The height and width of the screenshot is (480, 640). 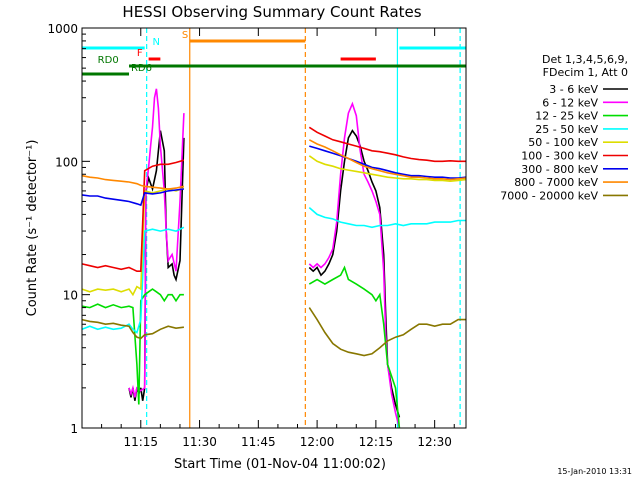 What do you see at coordinates (585, 59) in the screenshot?
I see `legend-header-0: Det 1,3,4,5,6,9,` at bounding box center [585, 59].